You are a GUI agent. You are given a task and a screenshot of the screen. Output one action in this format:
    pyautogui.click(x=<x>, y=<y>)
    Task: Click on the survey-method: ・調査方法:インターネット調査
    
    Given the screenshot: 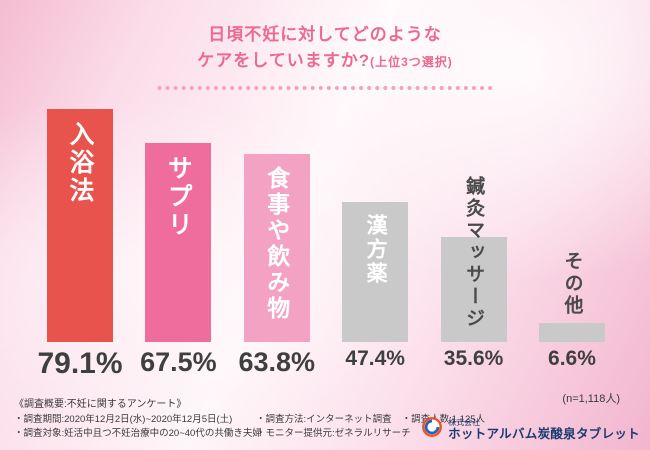 What is the action you would take?
    pyautogui.click(x=324, y=419)
    